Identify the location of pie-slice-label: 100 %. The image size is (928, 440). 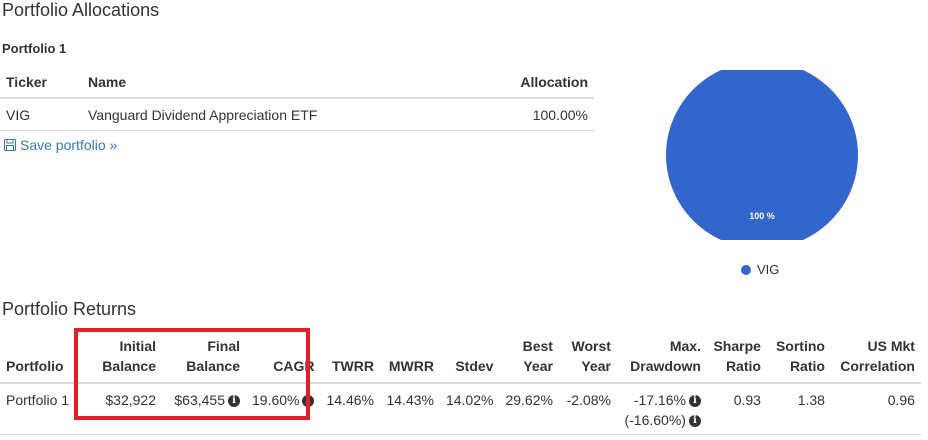
(762, 216).